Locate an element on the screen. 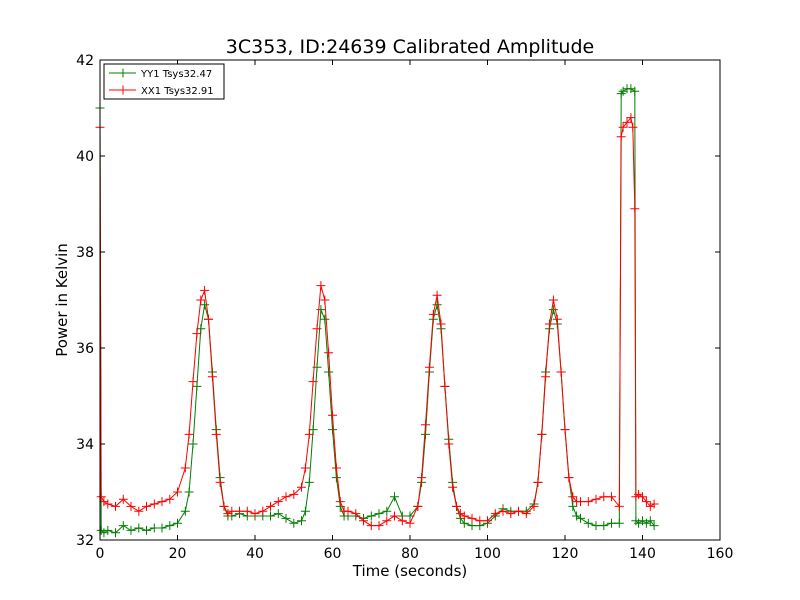 Image resolution: width=800 pixels, height=600 pixels. y-axis-label: Power in Kelvin is located at coordinates (62, 300).